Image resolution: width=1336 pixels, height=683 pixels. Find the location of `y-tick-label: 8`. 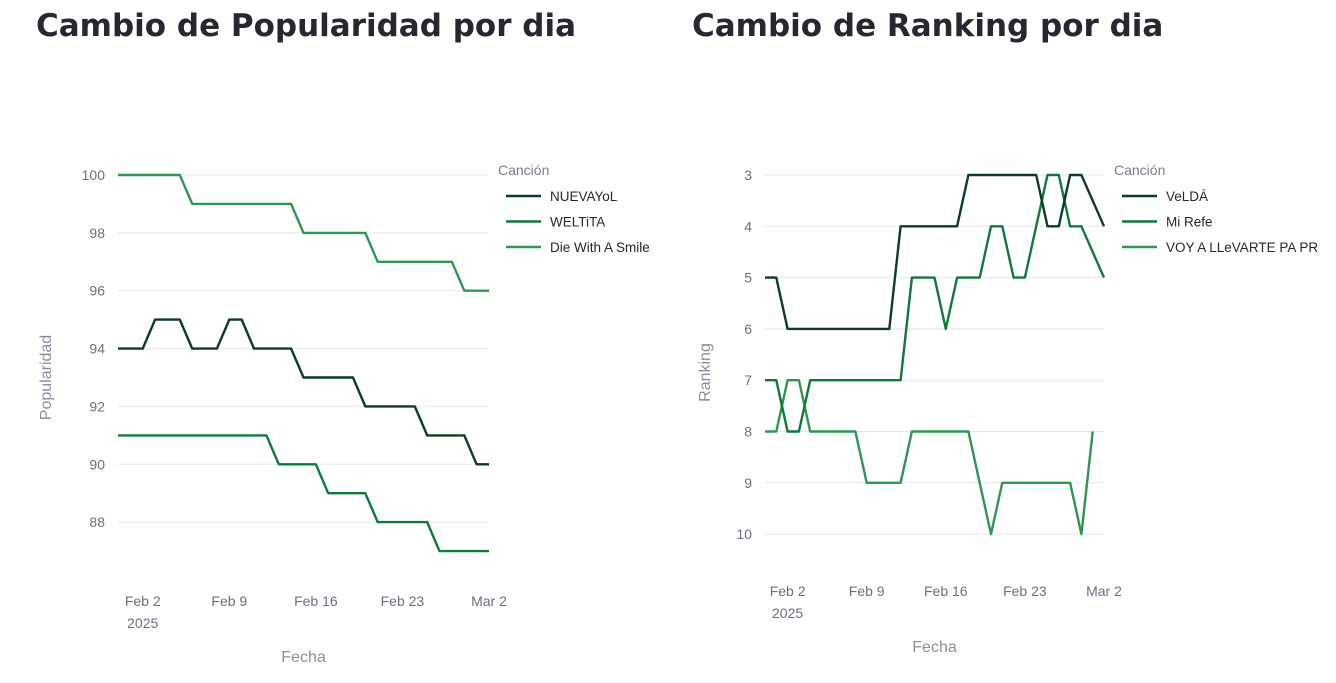

y-tick-label: 8 is located at coordinates (748, 431).